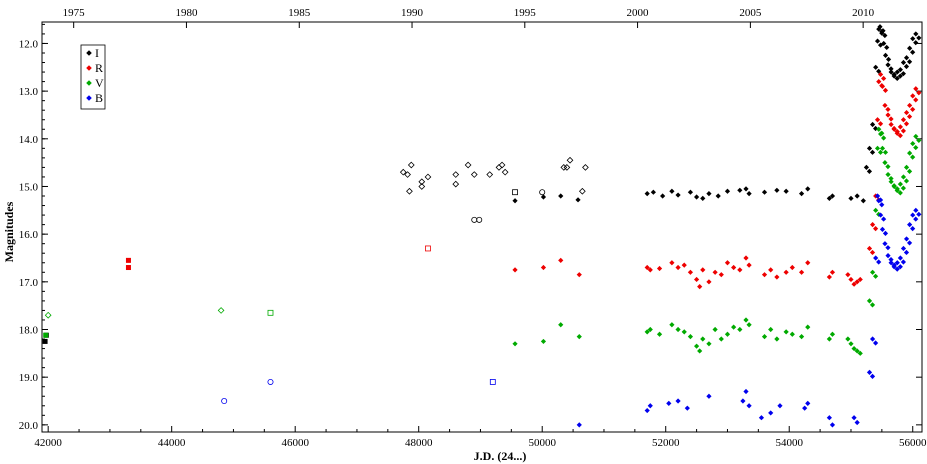 The image size is (927, 464). I want to click on y-tick-label: 15.0, so click(29, 187).